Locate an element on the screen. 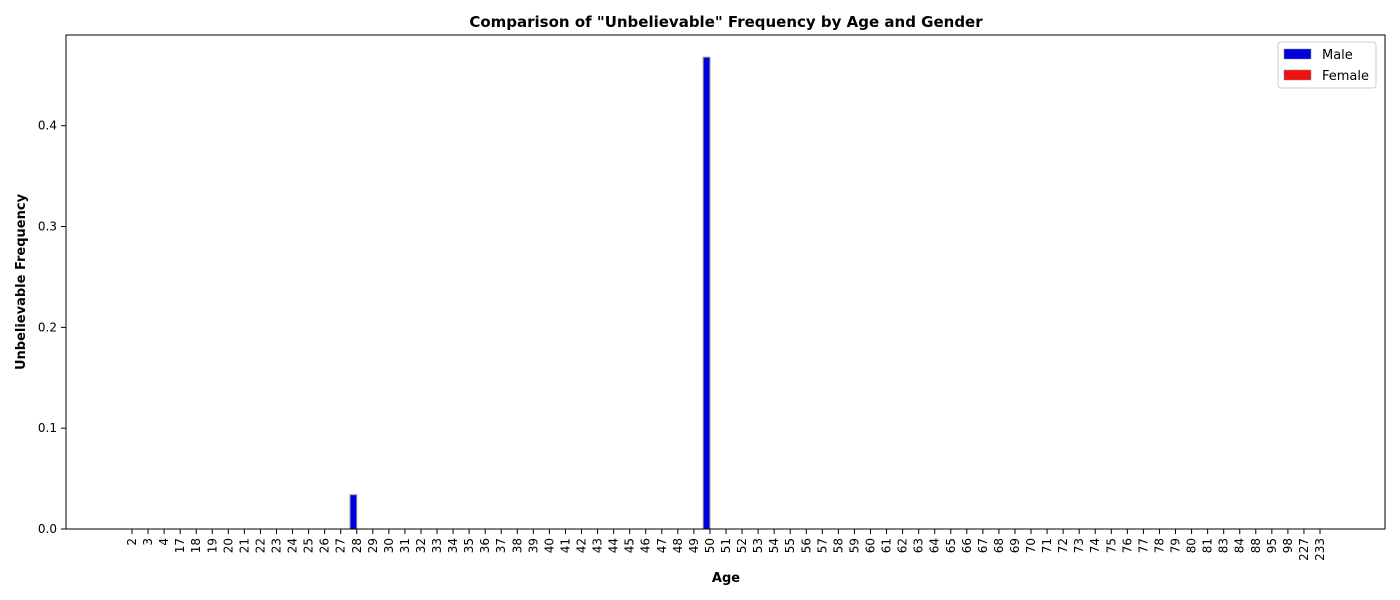  x-tick-label: 2 is located at coordinates (132, 542).